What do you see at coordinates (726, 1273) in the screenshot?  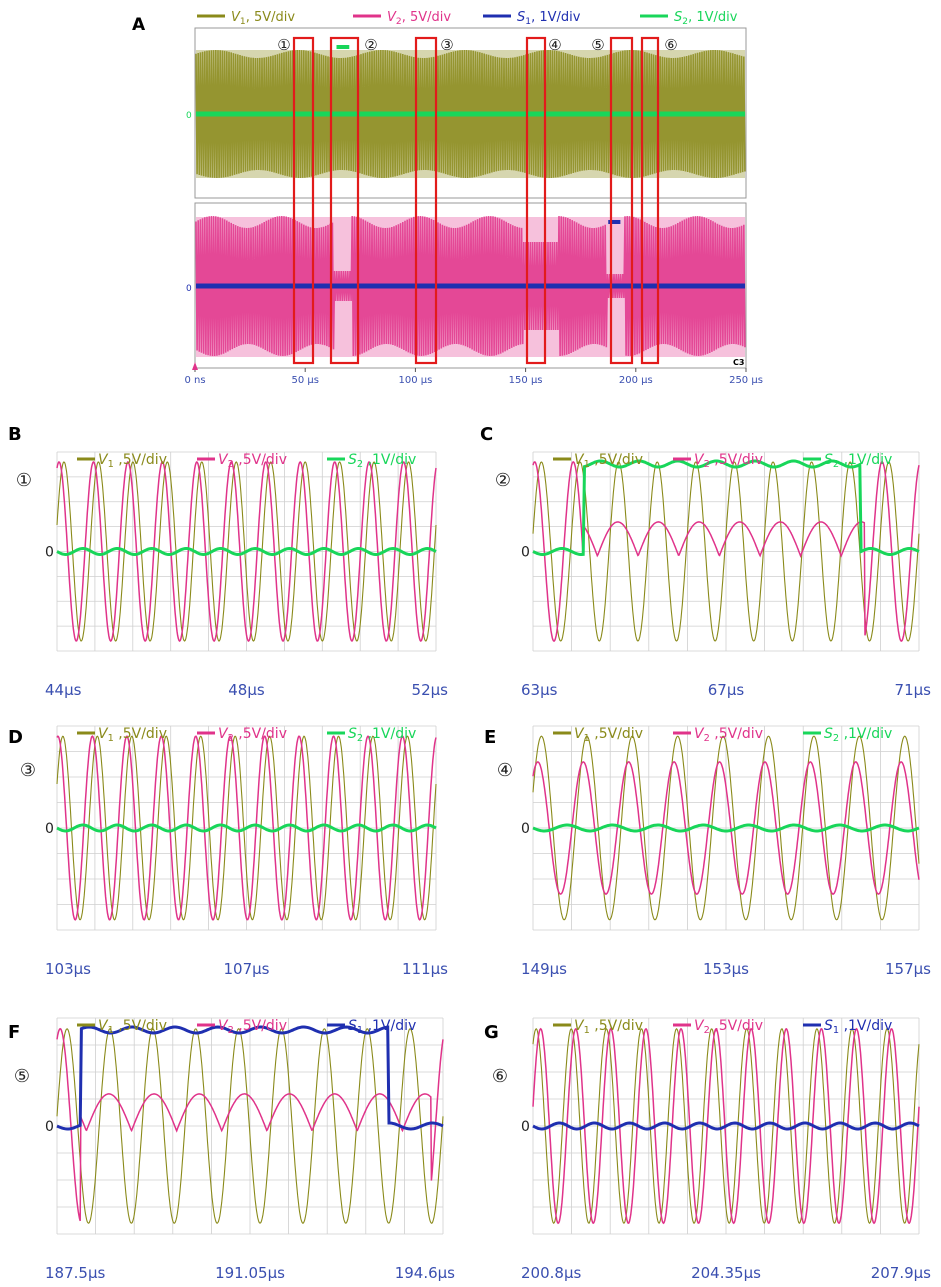 I see `x-tick-label: 204.35μs` at bounding box center [726, 1273].